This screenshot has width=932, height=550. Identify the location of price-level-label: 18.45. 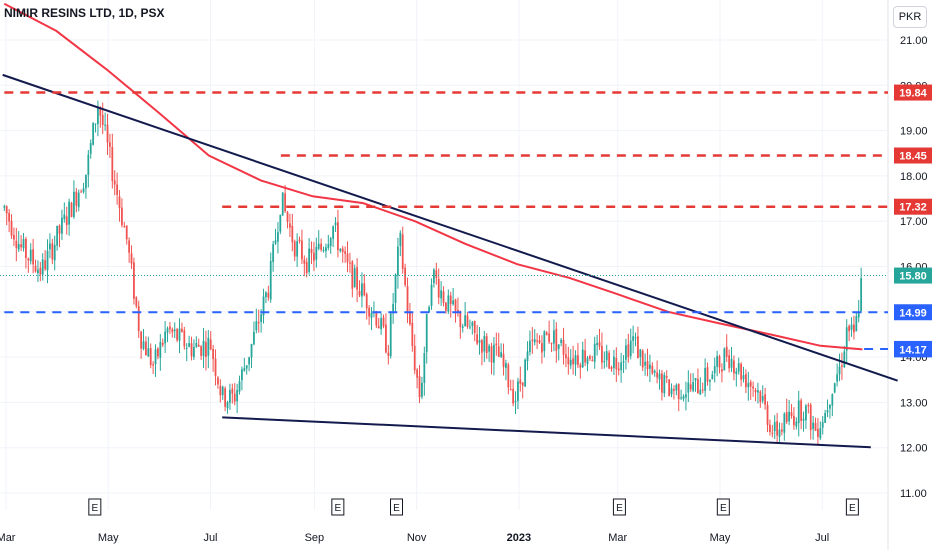
(913, 157).